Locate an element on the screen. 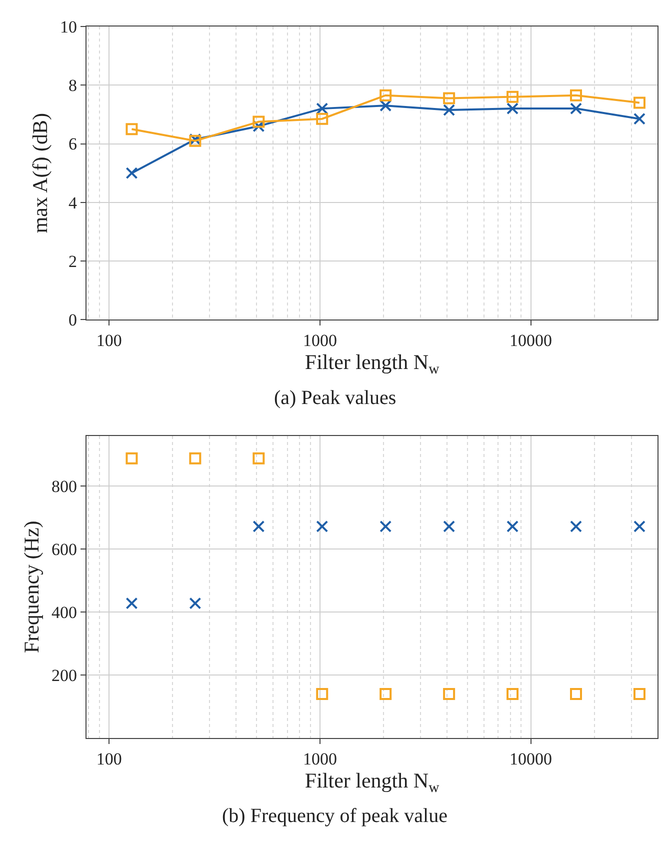 This screenshot has width=667, height=848. y-tick-label: 10 is located at coordinates (68, 26).